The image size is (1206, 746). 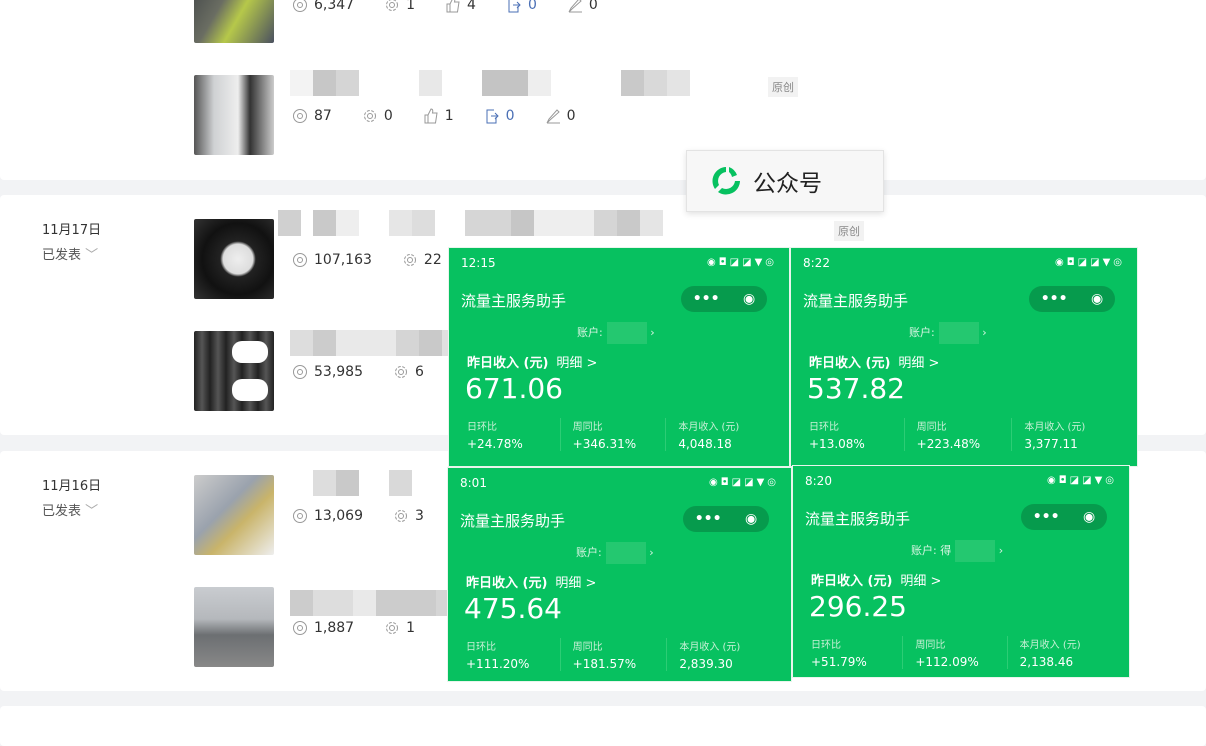 I want to click on badge-label: 公众号, so click(x=787, y=184).